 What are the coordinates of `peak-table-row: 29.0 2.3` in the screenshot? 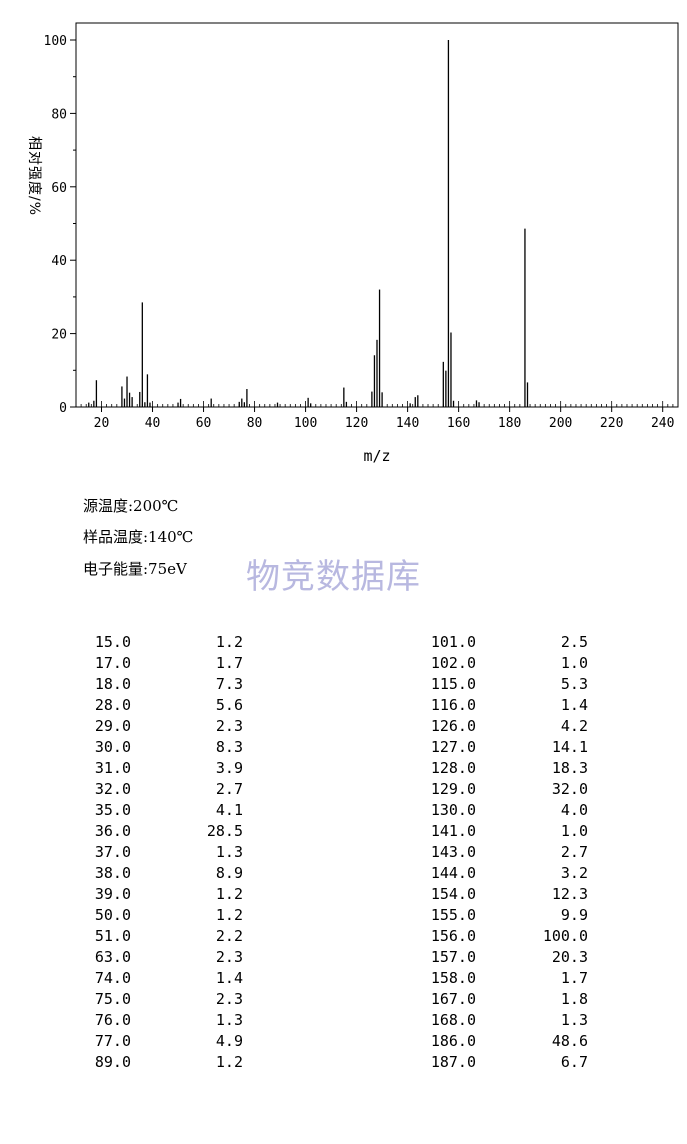 It's located at (143, 726).